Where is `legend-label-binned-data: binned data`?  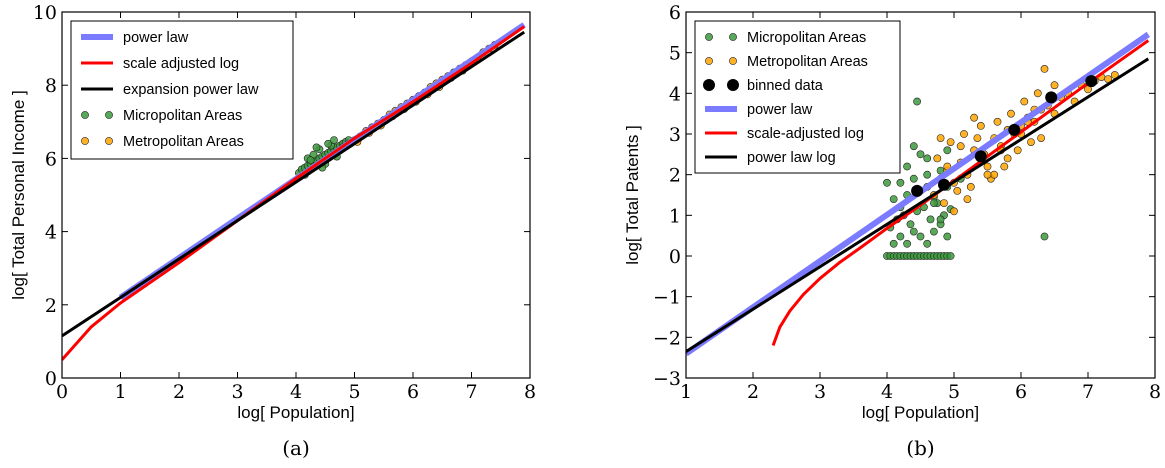 legend-label-binned-data: binned data is located at coordinates (785, 86).